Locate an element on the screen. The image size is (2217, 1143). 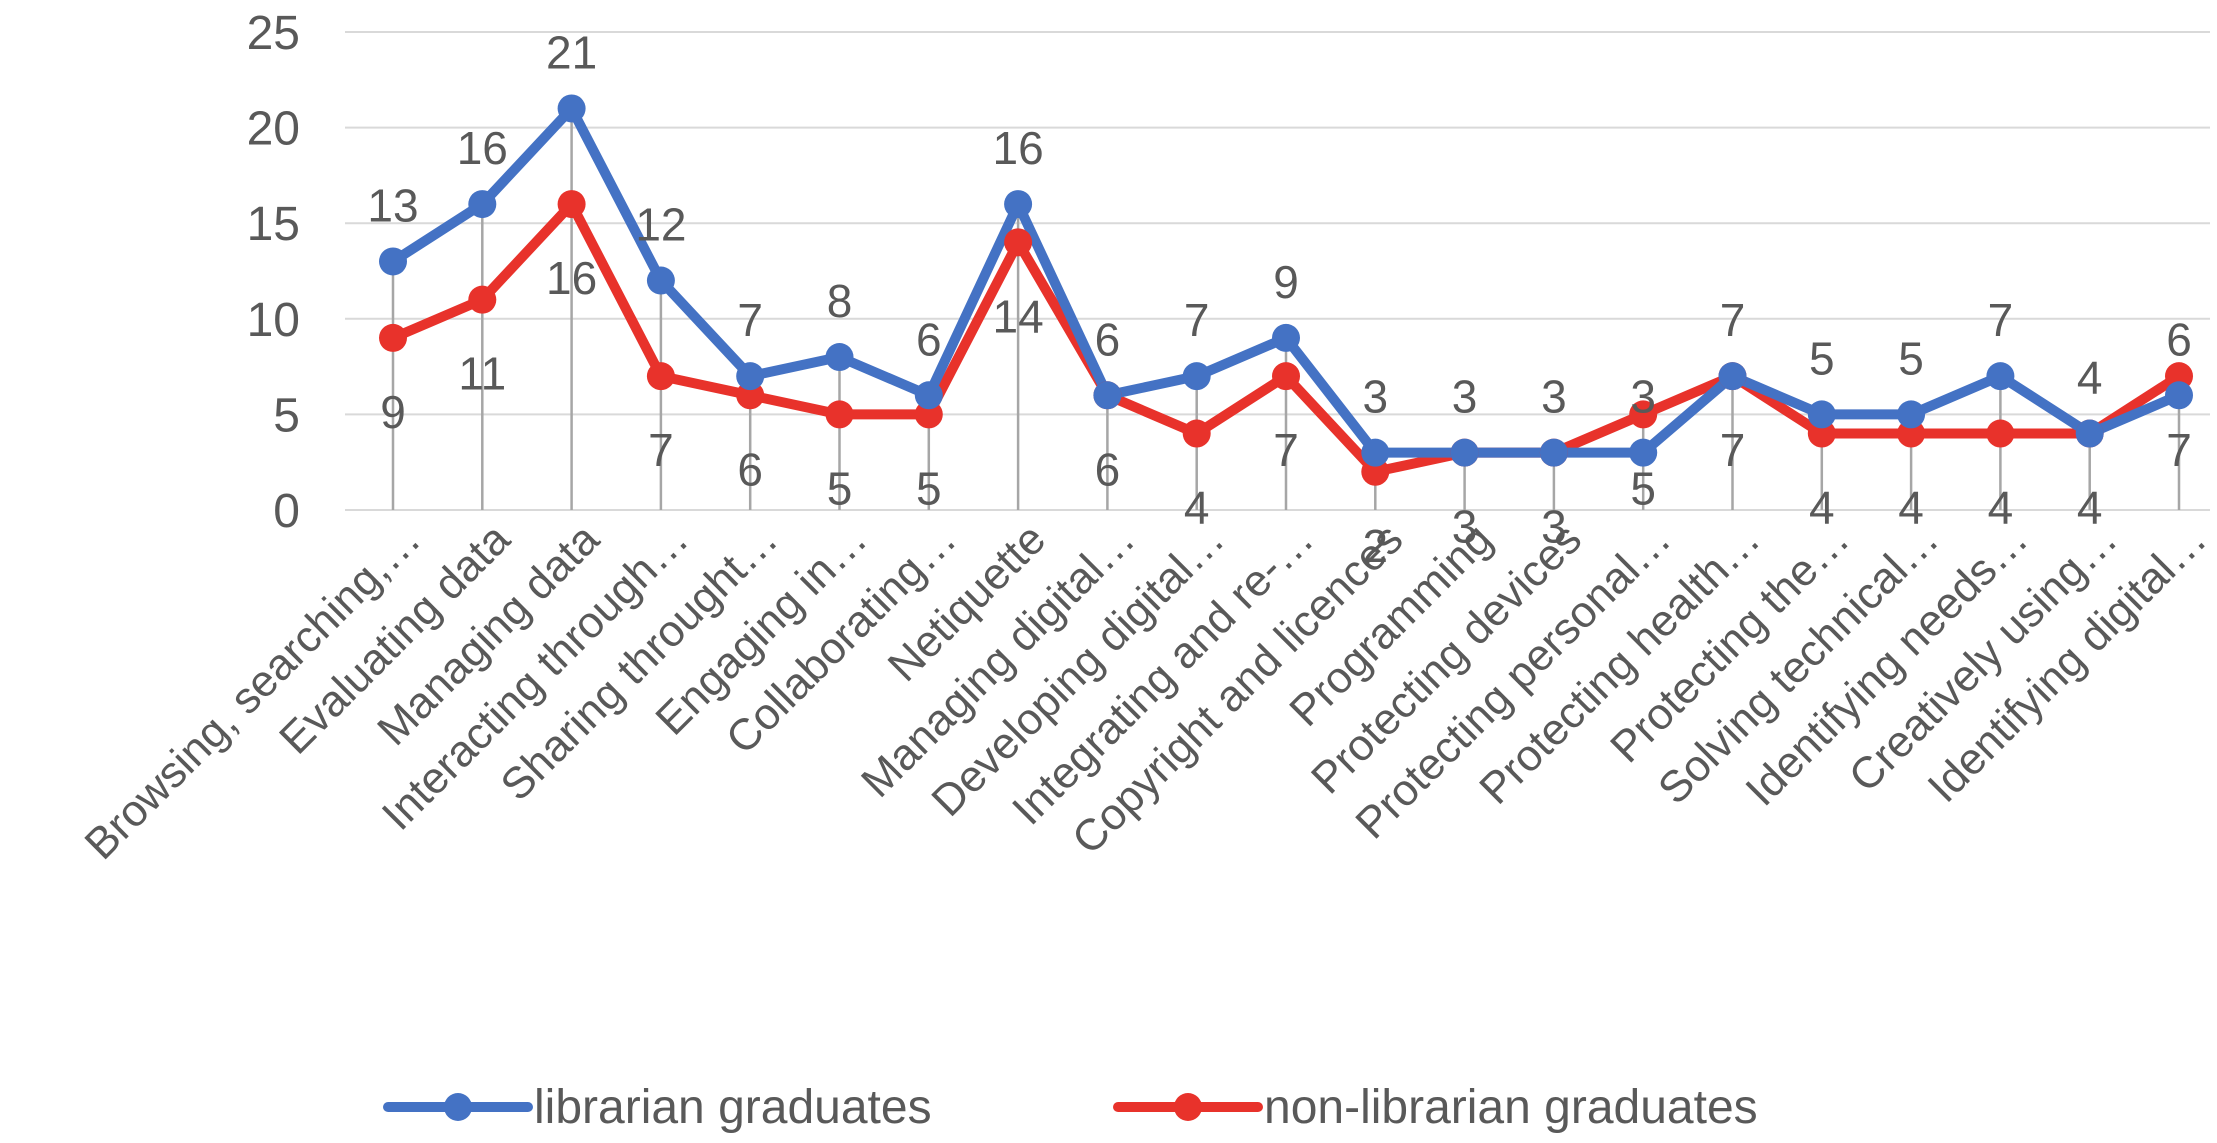
legend-item-non-librarian: non-librarian graduates is located at coordinates (1435, 1107).